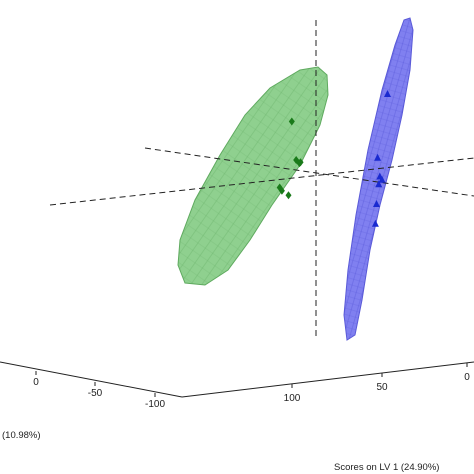 This screenshot has width=474, height=474. Describe the element at coordinates (382, 387) in the screenshot. I see `lv1-tick-label: 50` at that location.